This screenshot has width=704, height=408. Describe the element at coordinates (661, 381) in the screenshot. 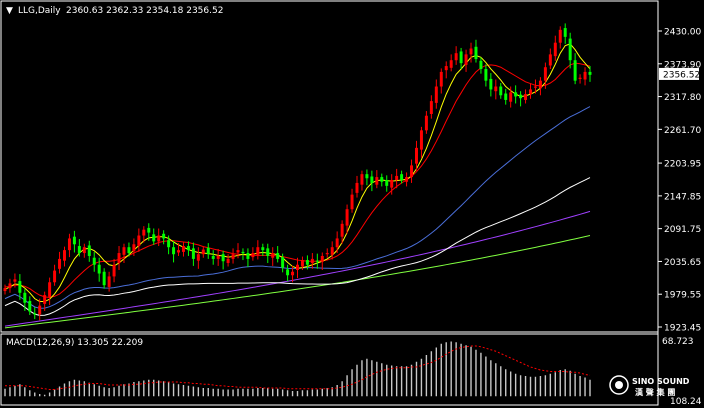

I see `brand-name: SINO SOUND` at that location.